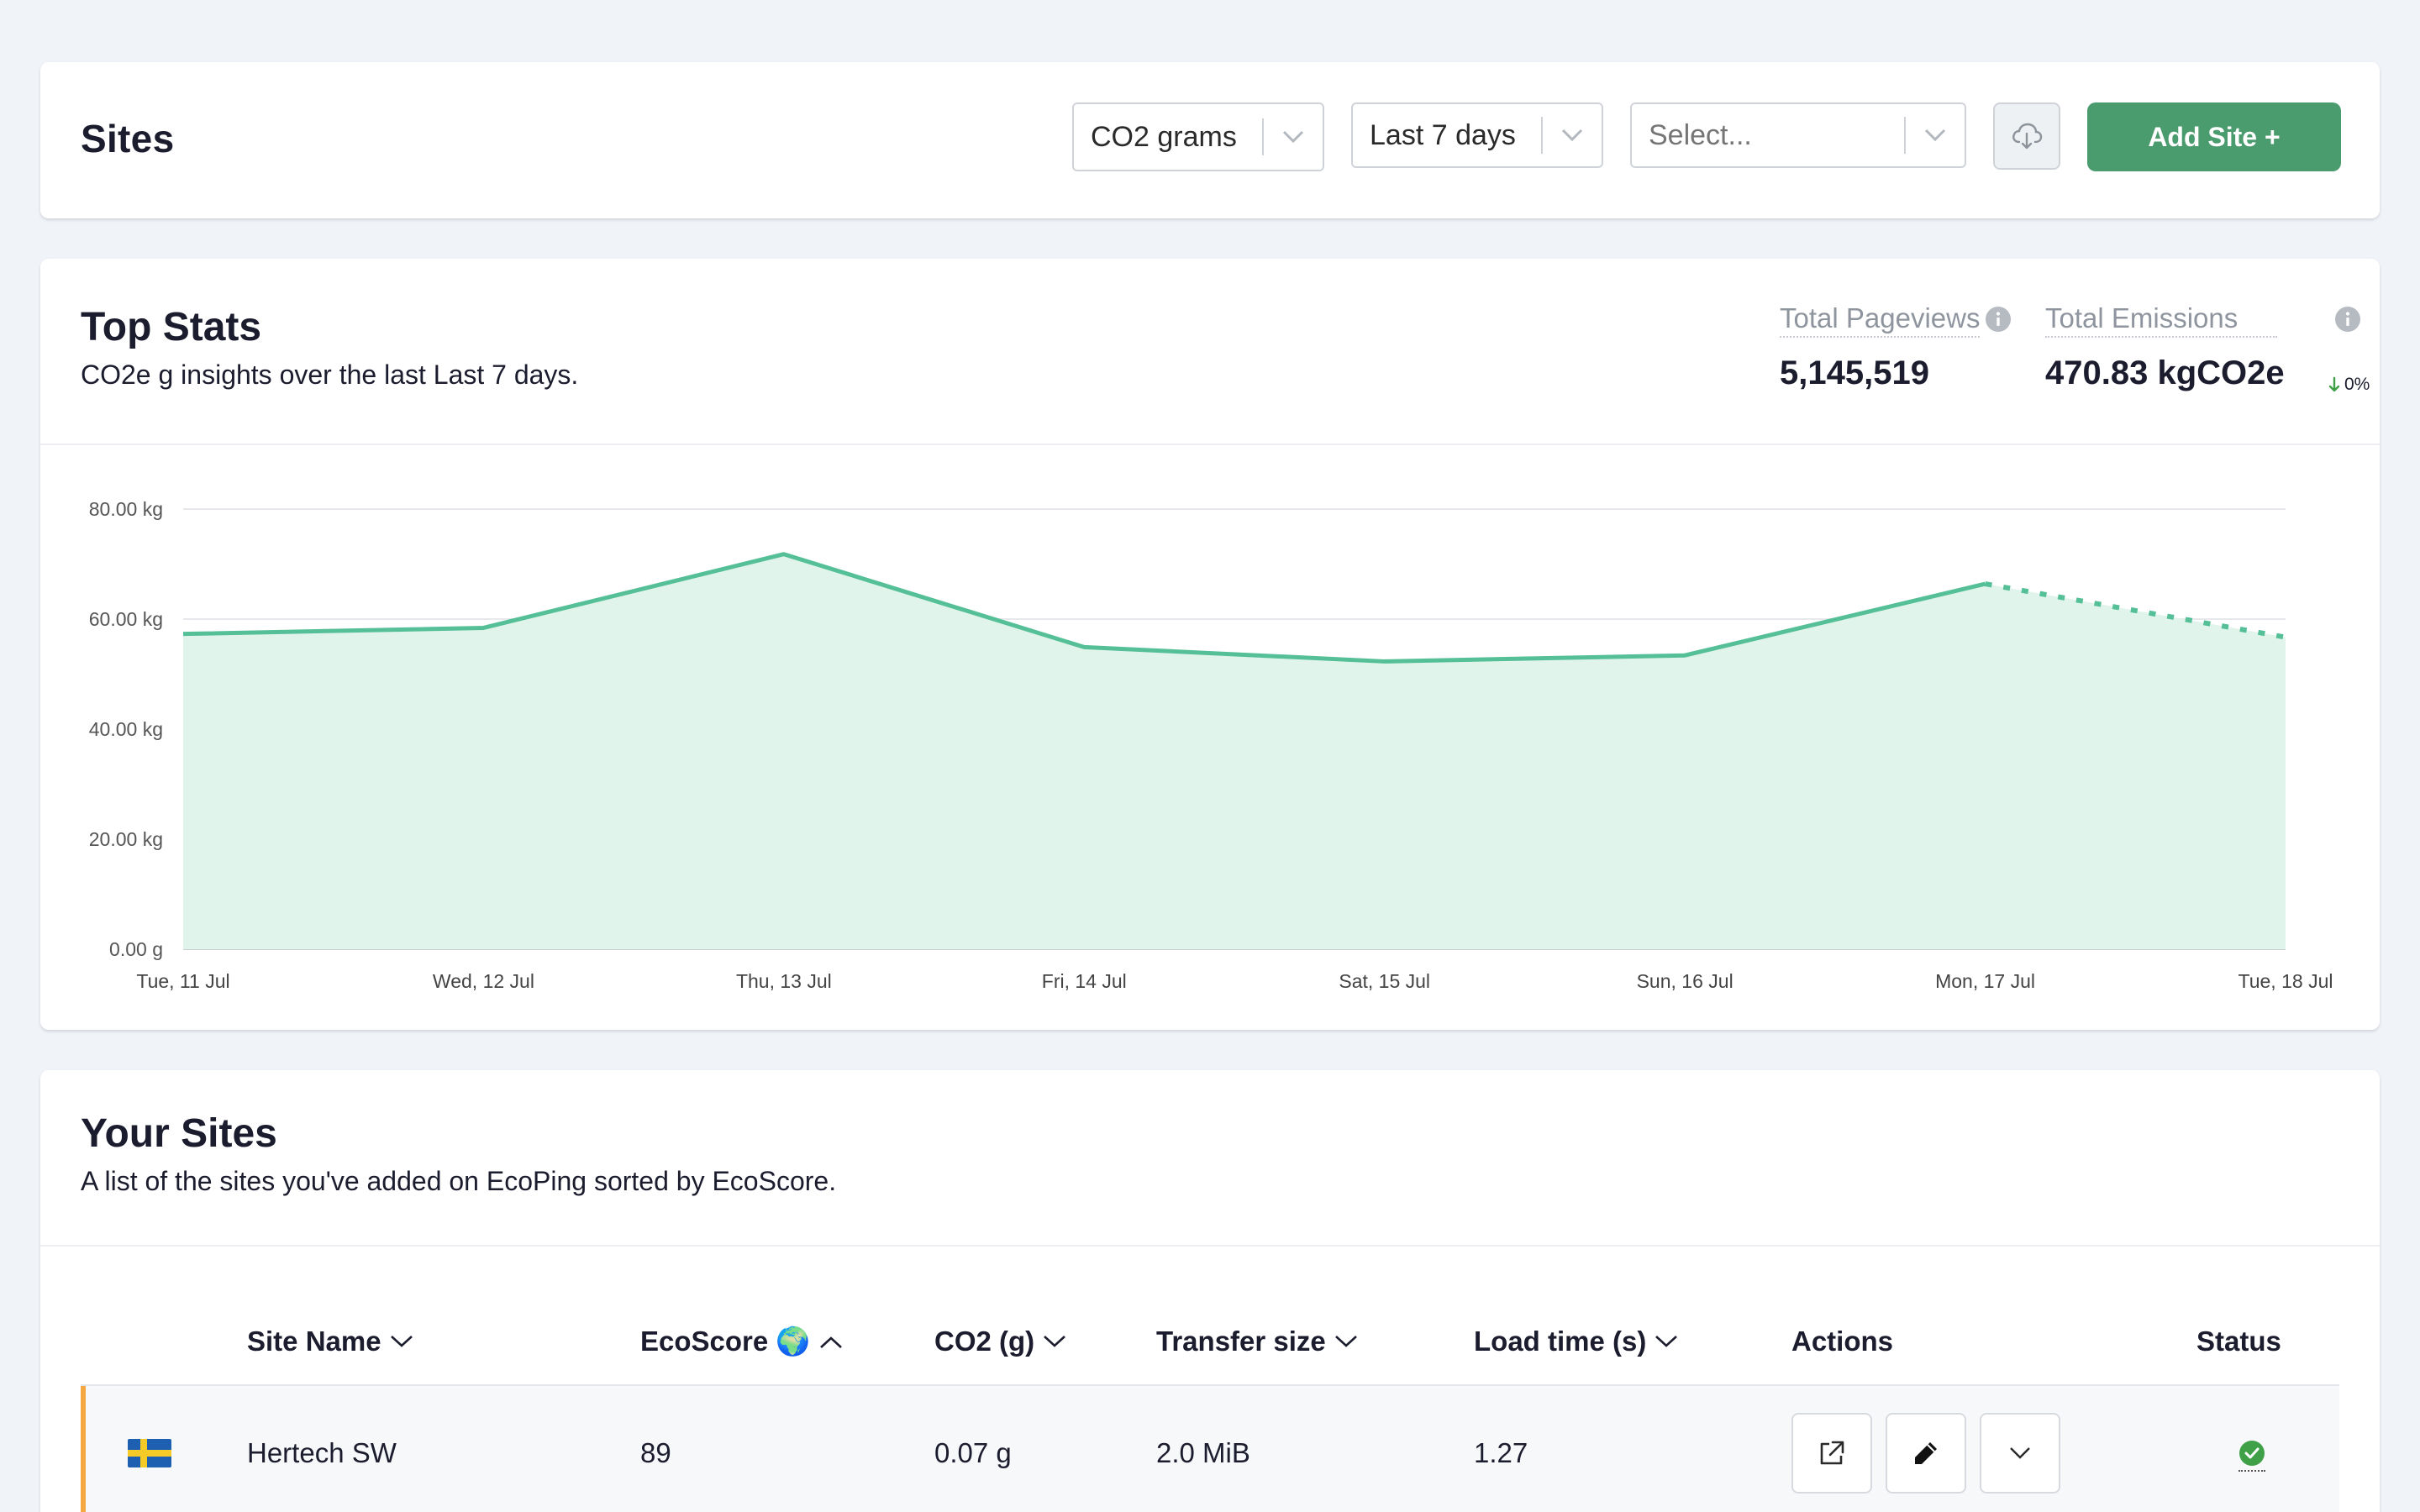 The height and width of the screenshot is (1512, 2420). Describe the element at coordinates (128, 138) in the screenshot. I see `page-title: Sites` at that location.